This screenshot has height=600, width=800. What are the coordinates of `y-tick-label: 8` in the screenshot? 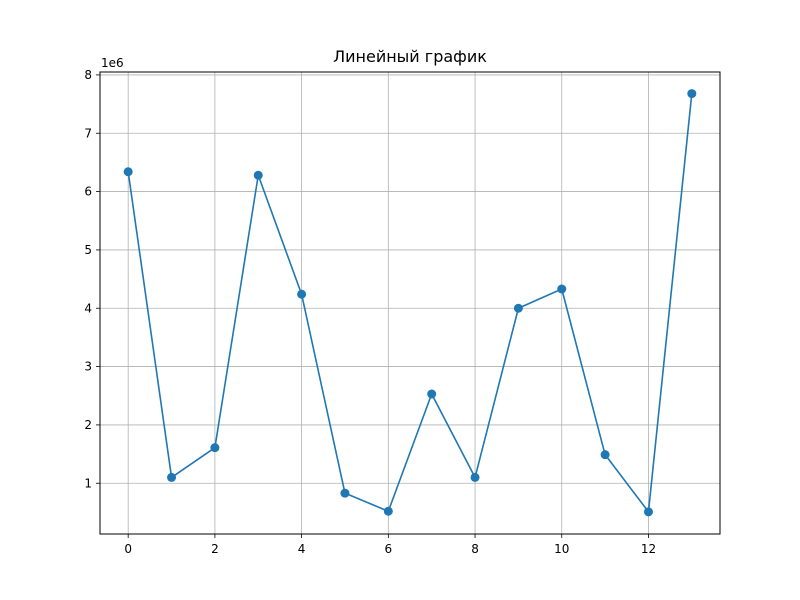 It's located at (88, 75).